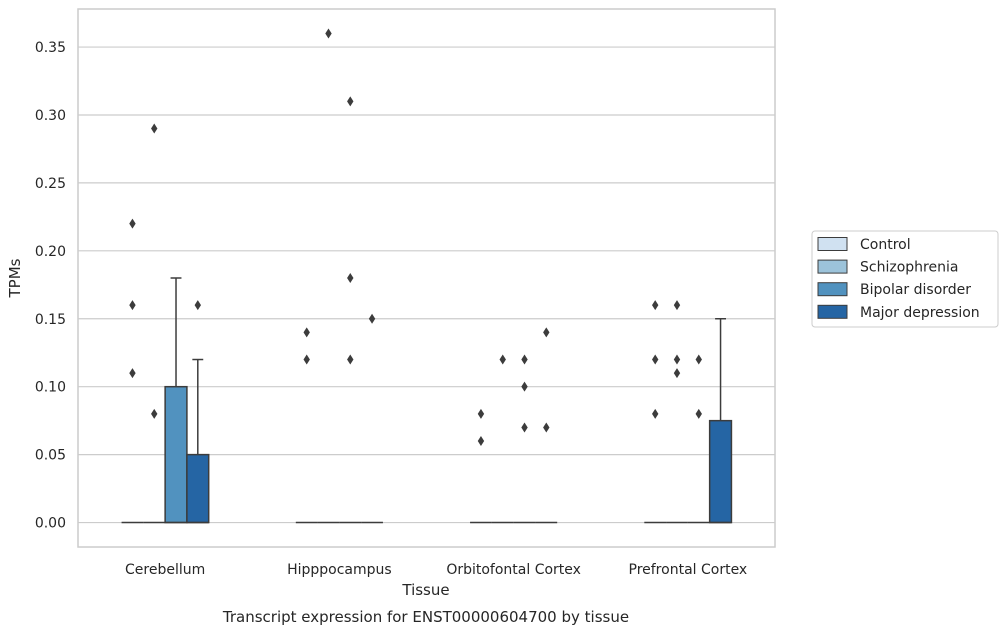 The height and width of the screenshot is (634, 1007). I want to click on x-tick-label: Orbitofontal Cortex, so click(513, 570).